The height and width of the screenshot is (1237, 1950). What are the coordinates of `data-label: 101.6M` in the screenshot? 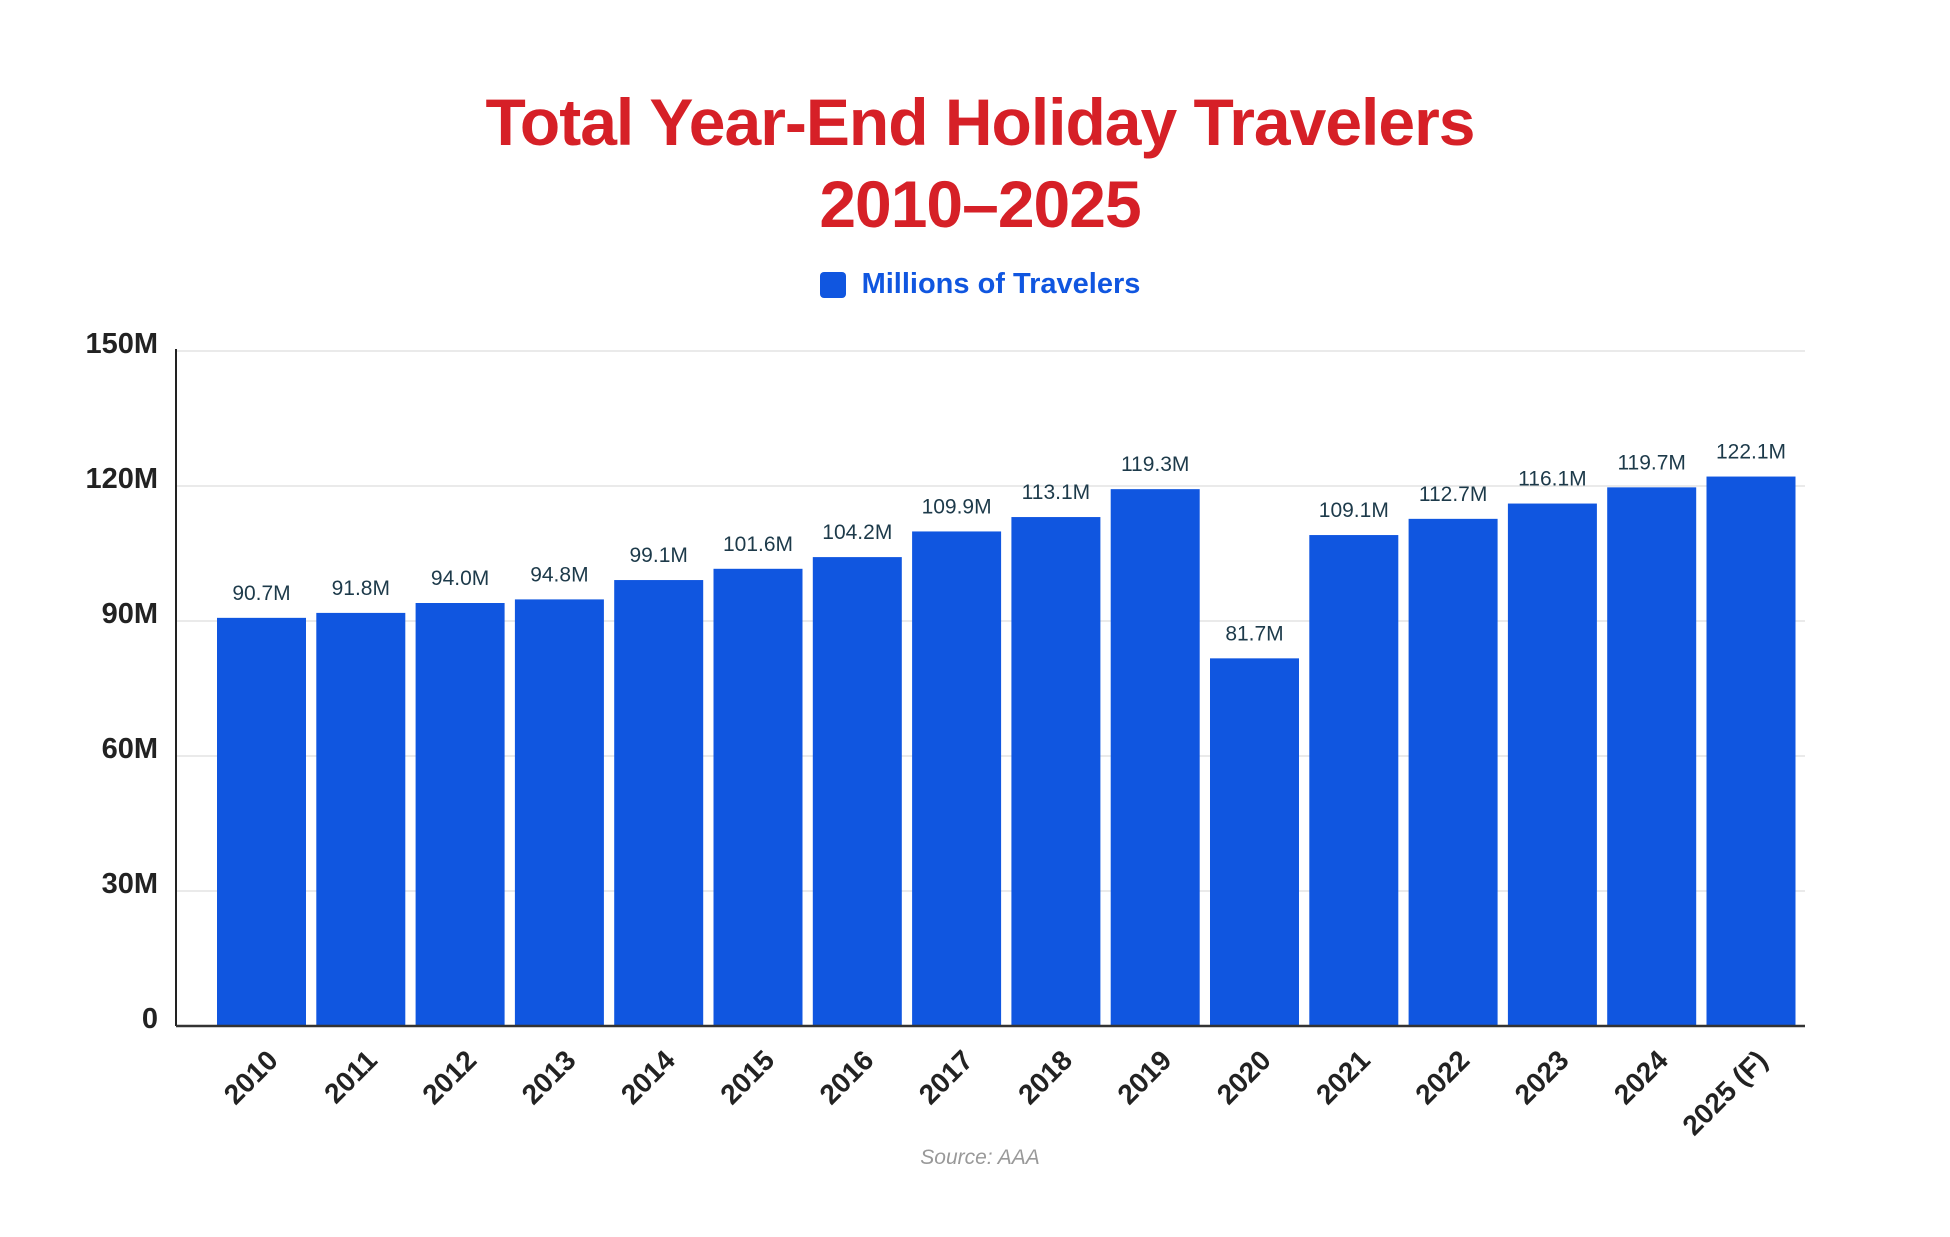 It's located at (758, 544).